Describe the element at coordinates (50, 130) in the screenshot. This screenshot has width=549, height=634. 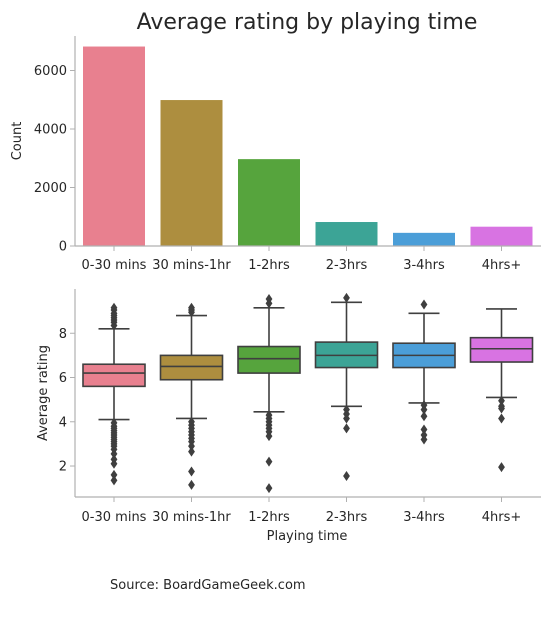
I see `y-tick-label: 4000` at that location.